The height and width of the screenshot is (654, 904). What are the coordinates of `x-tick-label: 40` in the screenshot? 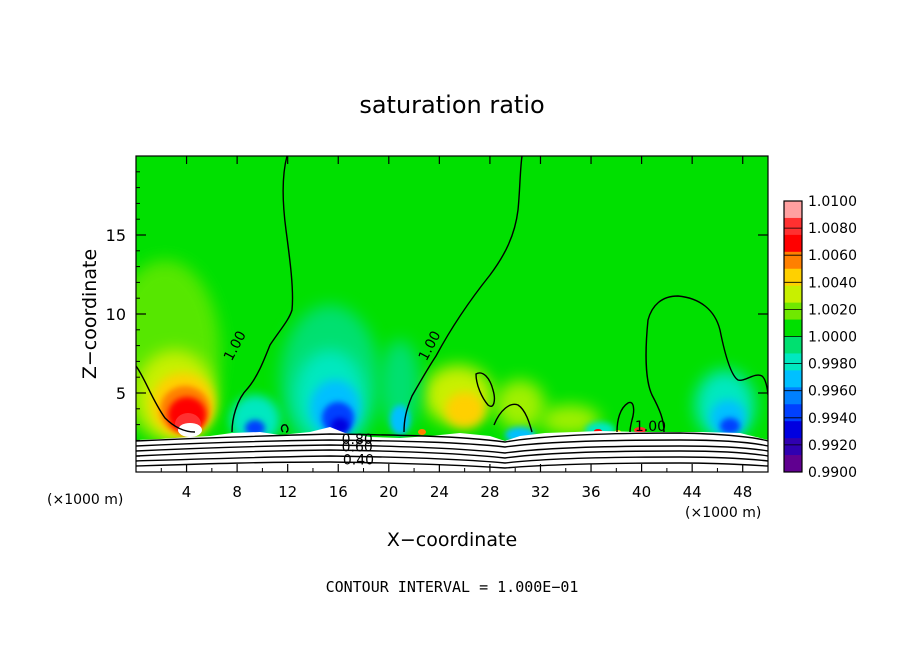 It's located at (641, 492).